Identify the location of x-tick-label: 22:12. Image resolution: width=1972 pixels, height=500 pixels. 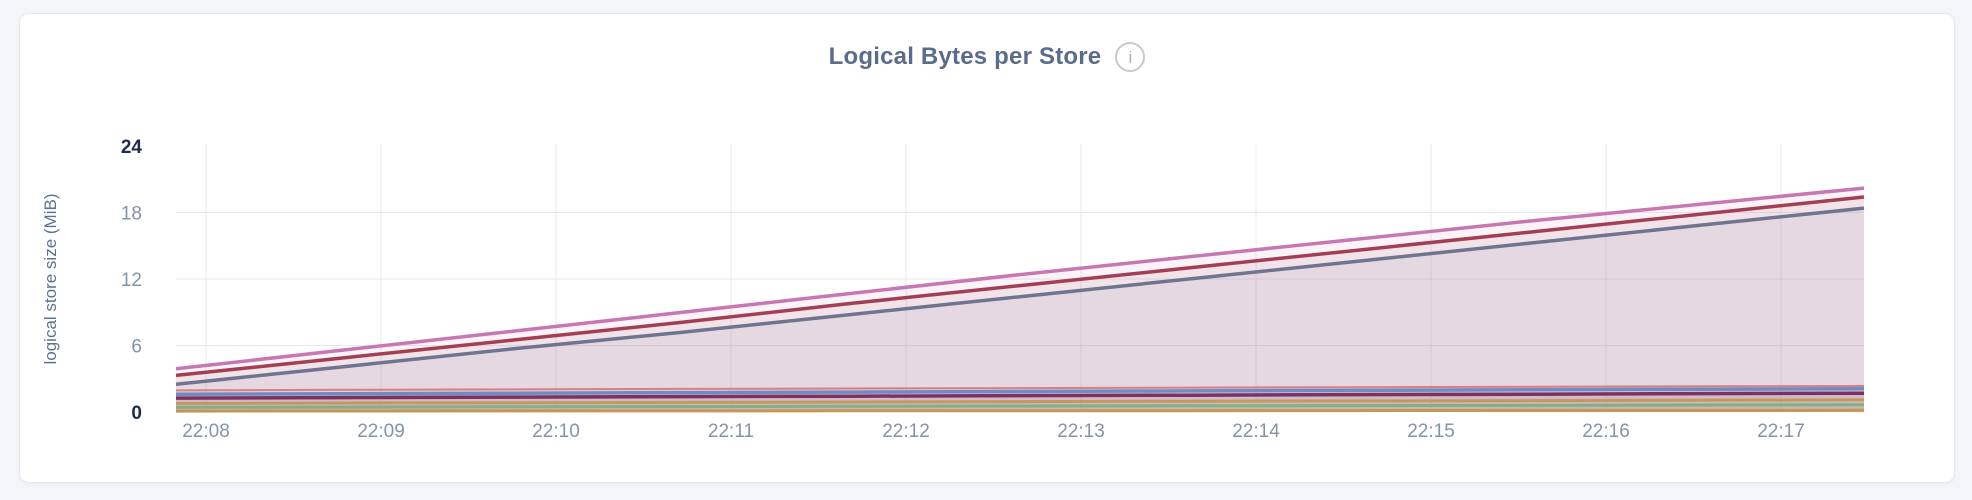
(906, 431).